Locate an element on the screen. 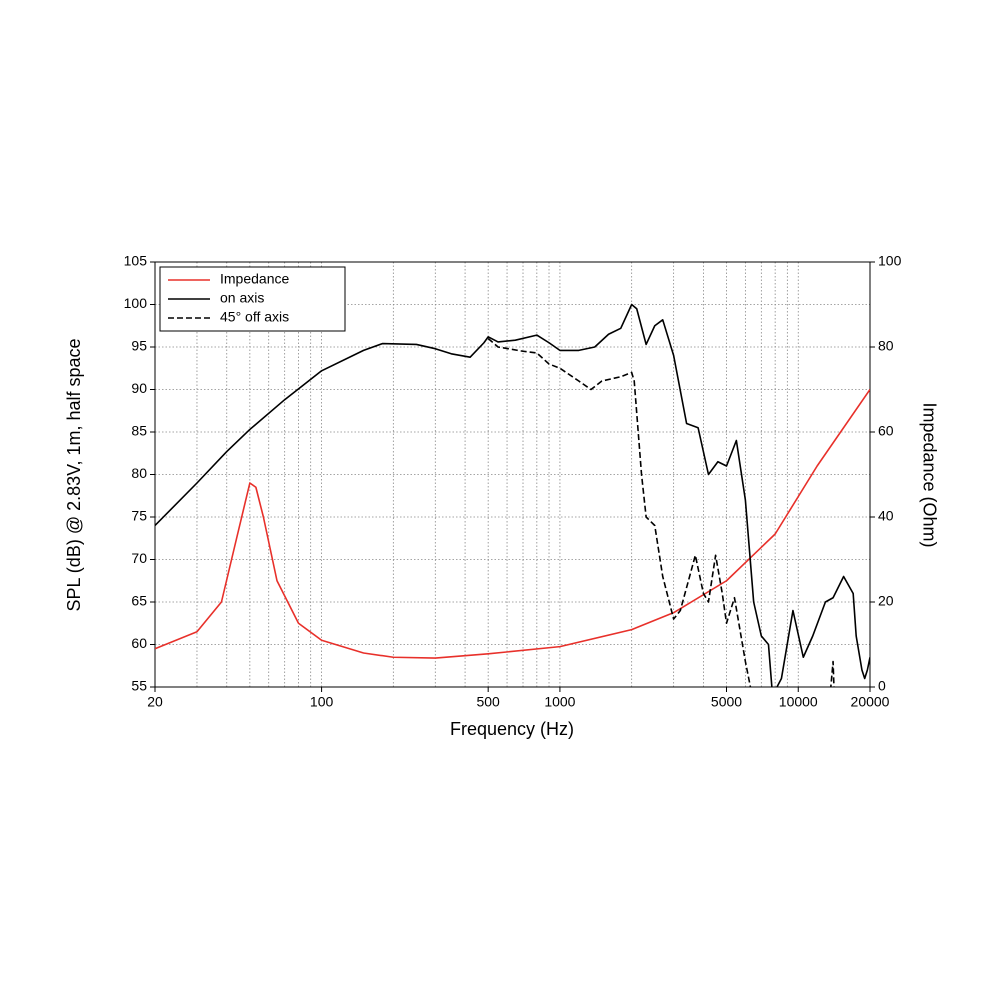 This screenshot has width=1000, height=1000. x-axis-title: Frequency (Hz) is located at coordinates (512, 729).